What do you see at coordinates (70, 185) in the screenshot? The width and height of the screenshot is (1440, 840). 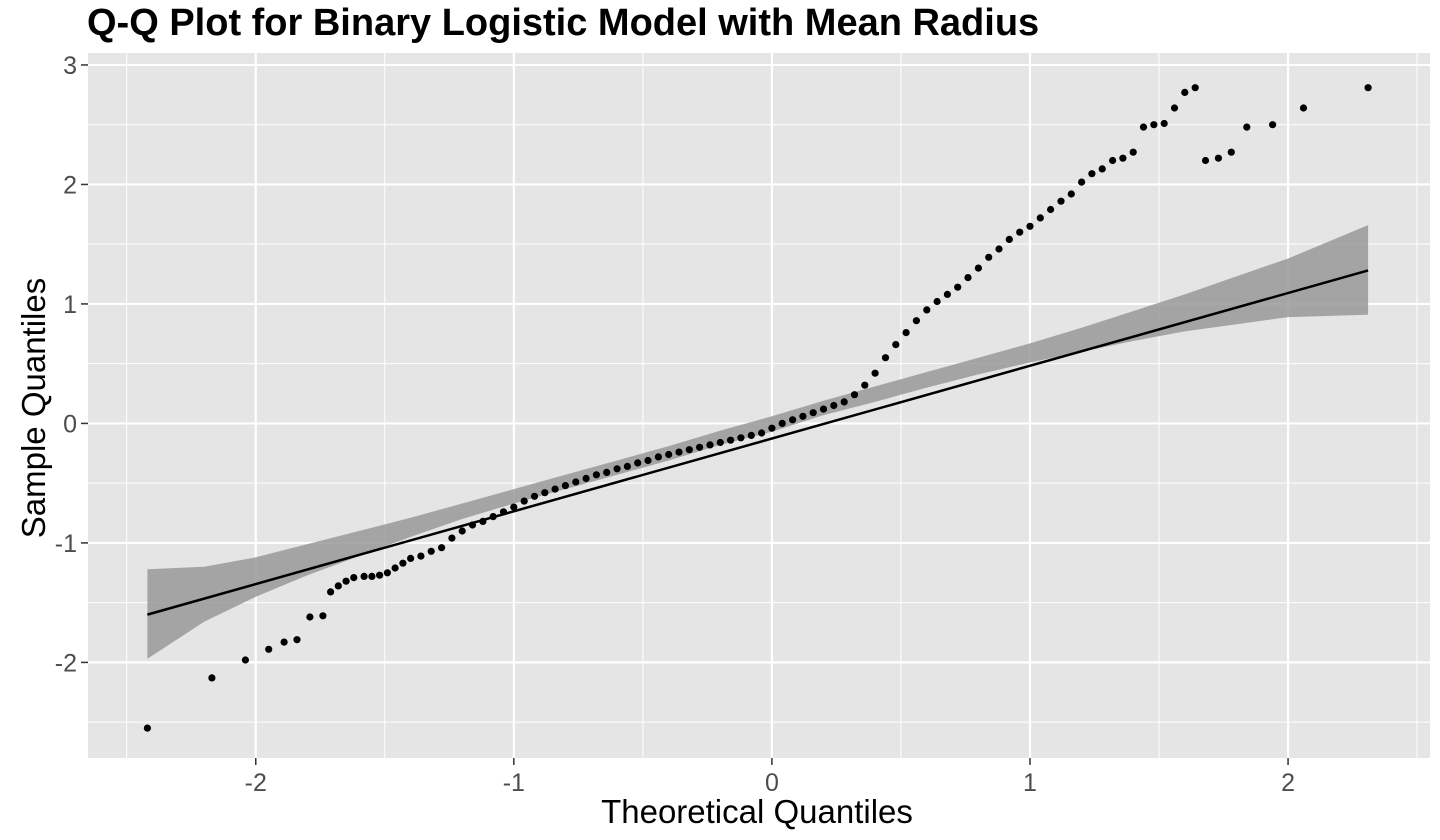 I see `y-tick-label: 2` at bounding box center [70, 185].